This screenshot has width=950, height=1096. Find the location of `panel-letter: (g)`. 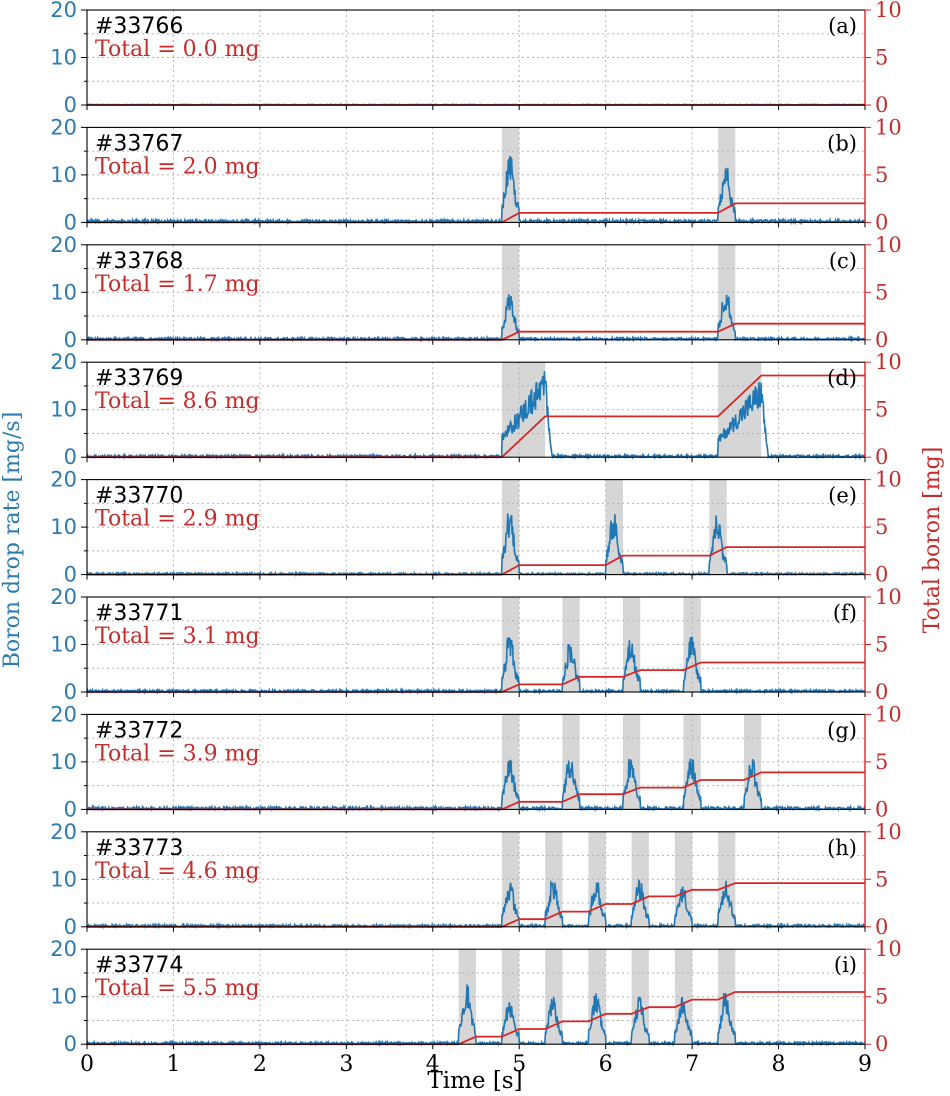

panel-letter: (g) is located at coordinates (842, 730).